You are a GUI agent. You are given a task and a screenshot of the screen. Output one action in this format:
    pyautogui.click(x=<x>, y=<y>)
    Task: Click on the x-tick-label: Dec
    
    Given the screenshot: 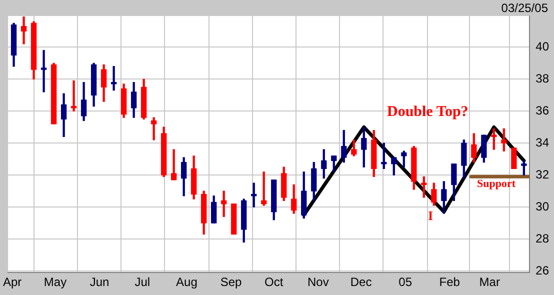 What is the action you would take?
    pyautogui.click(x=361, y=282)
    